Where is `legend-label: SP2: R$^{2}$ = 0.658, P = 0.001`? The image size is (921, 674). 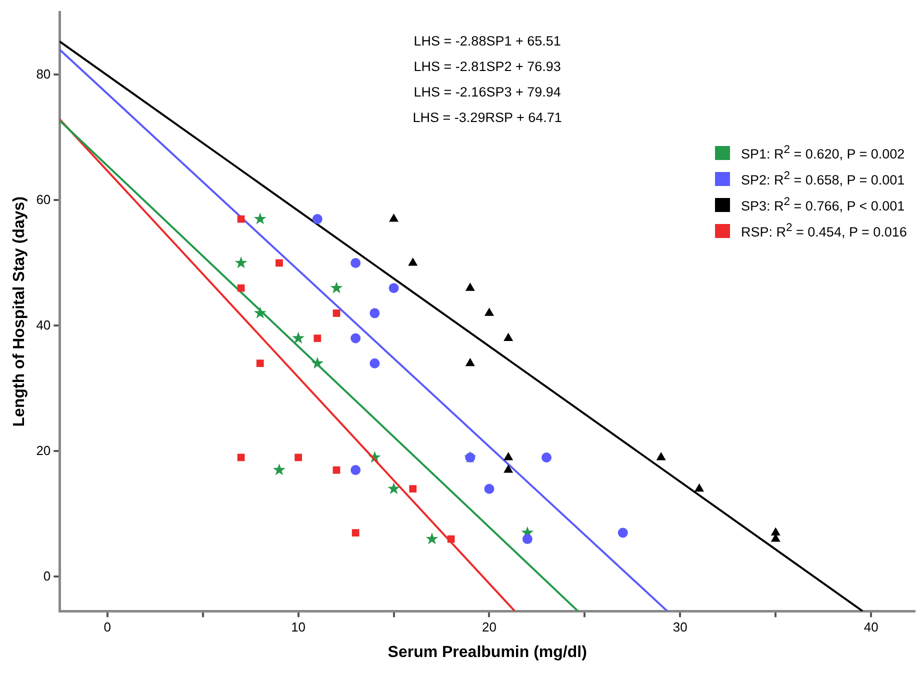
legend-label: SP2: R$^{2}$ = 0.658, P = 0.001 is located at coordinates (823, 179).